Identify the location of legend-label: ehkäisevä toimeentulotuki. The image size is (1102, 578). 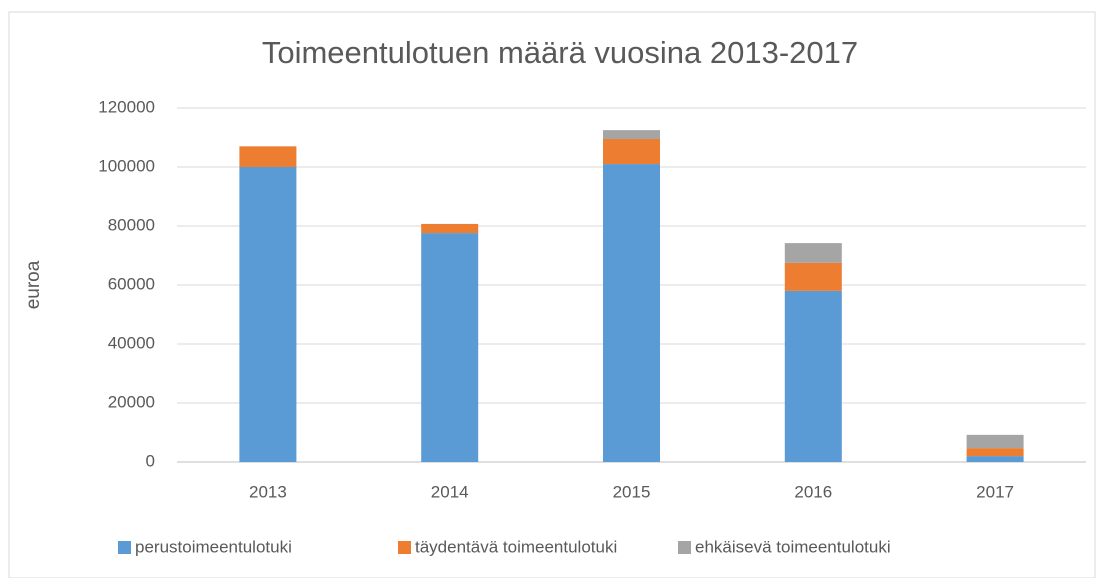
(793, 546).